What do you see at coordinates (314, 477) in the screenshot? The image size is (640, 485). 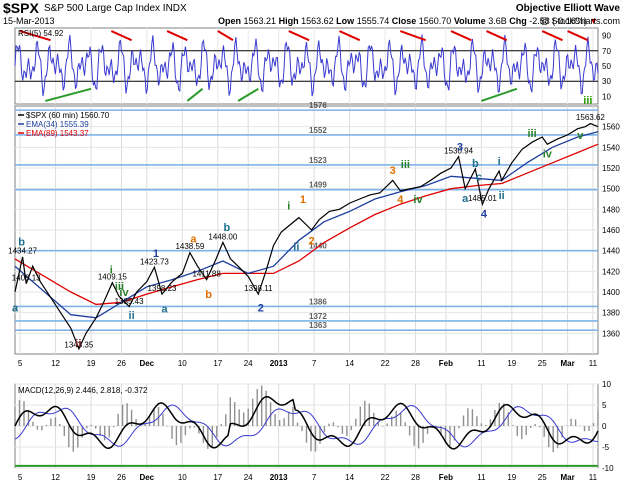 I see `macd-x-tick-label: 7` at bounding box center [314, 477].